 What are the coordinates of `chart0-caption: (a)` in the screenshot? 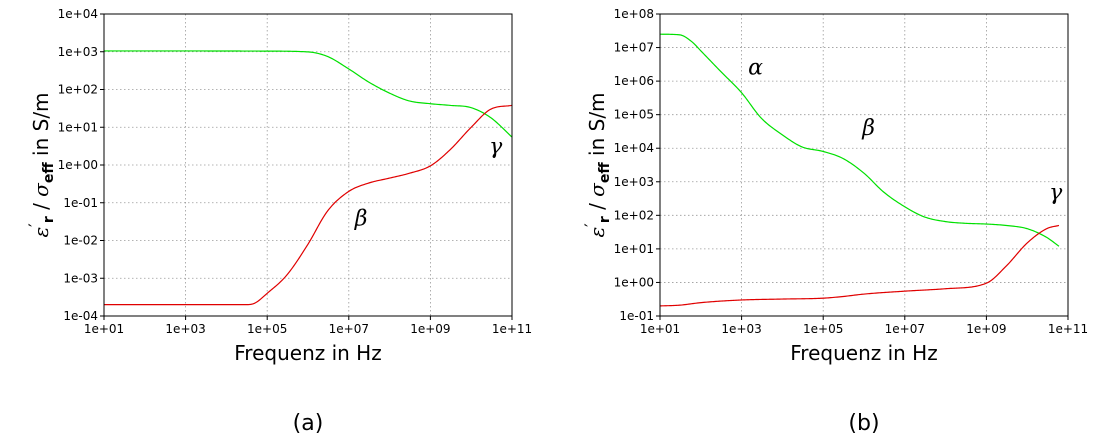 It's located at (308, 423).